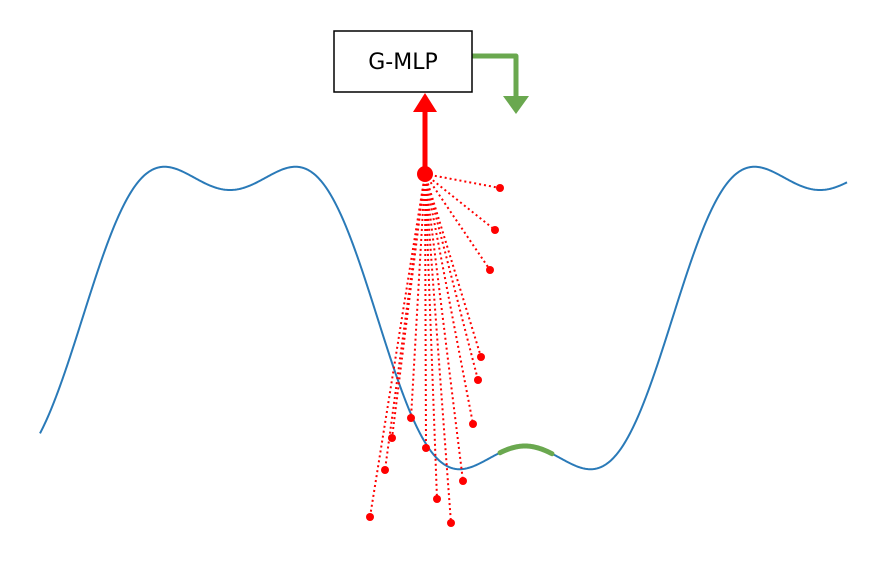 The width and height of the screenshot is (887, 575). I want to click on predicted-segment, so click(526, 450).